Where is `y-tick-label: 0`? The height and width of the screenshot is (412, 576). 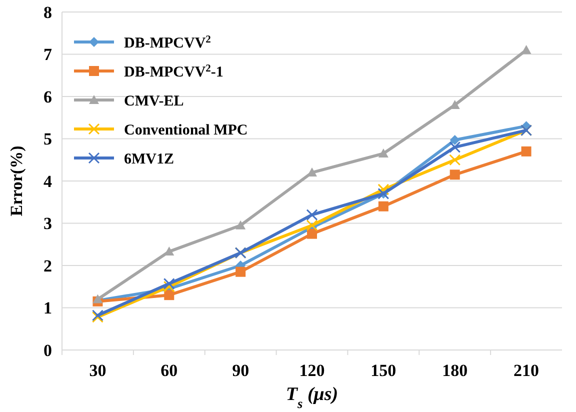 y-tick-label: 0 is located at coordinates (48, 350).